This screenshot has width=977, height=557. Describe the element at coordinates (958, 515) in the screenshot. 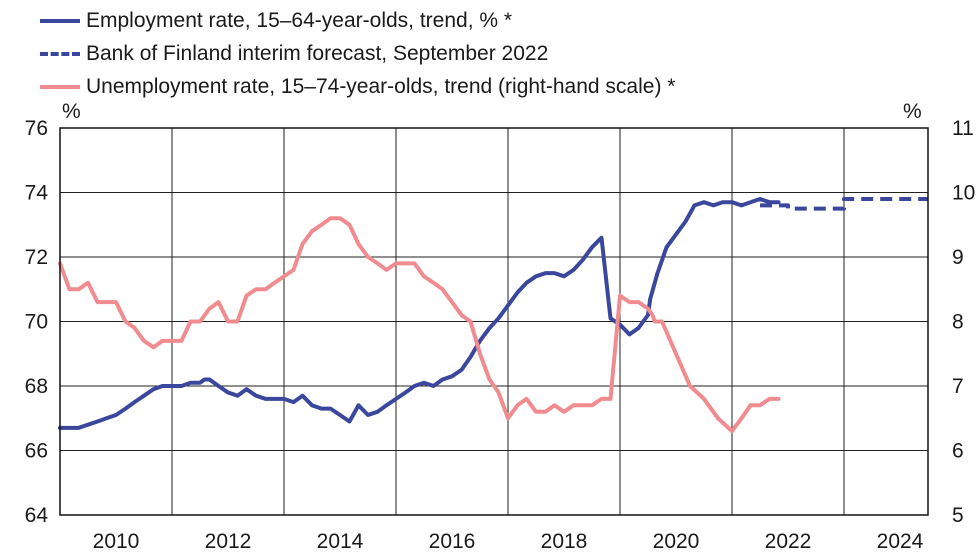

I see `y-right-tick-label: 5` at that location.